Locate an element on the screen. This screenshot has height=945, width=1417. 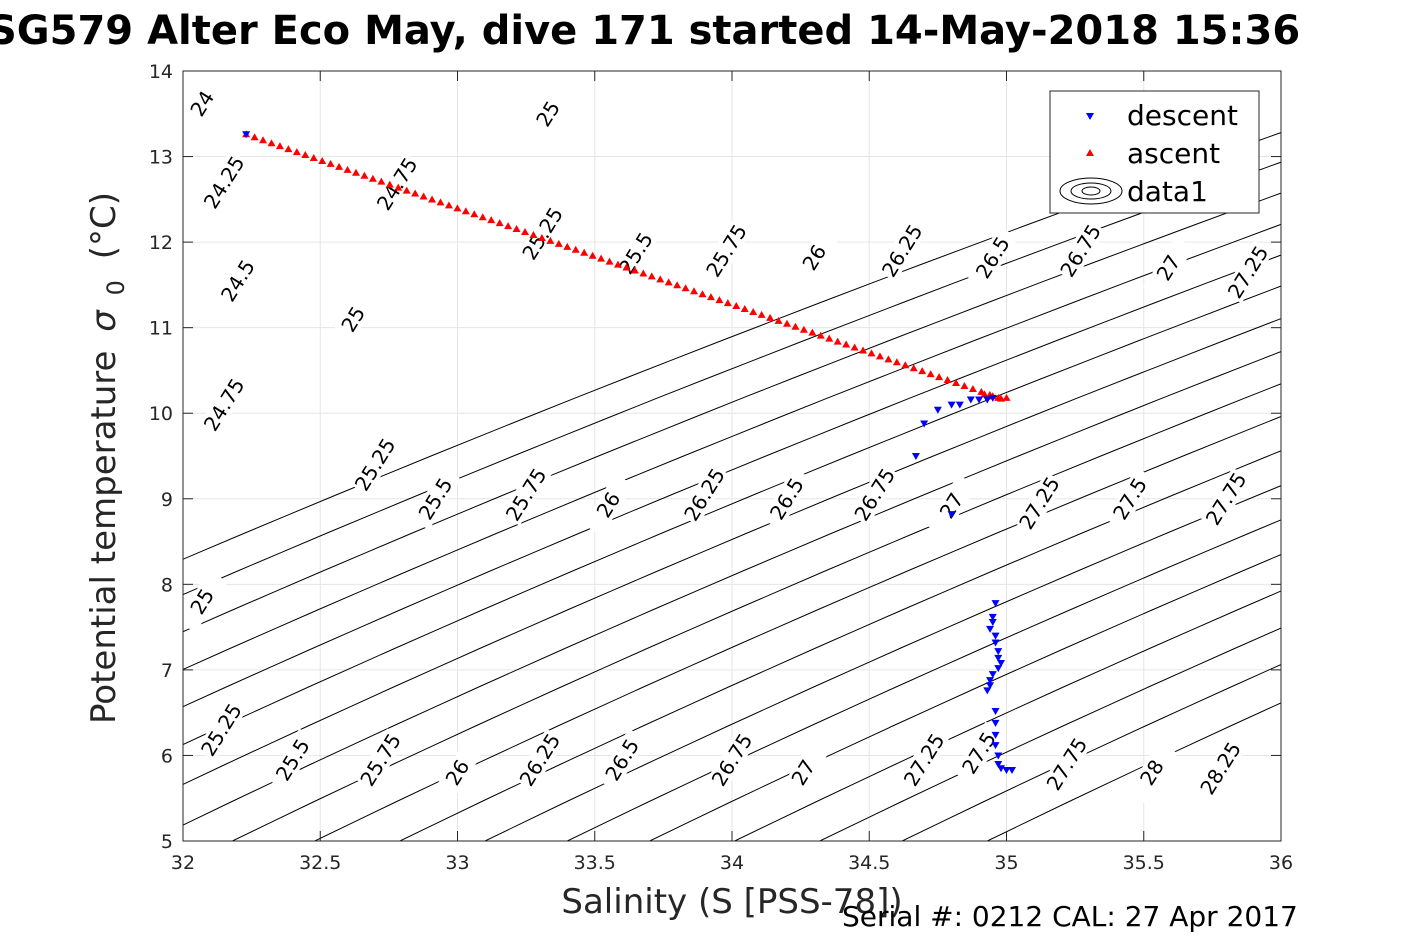
x-tick-label: 34.5 is located at coordinates (869, 863).